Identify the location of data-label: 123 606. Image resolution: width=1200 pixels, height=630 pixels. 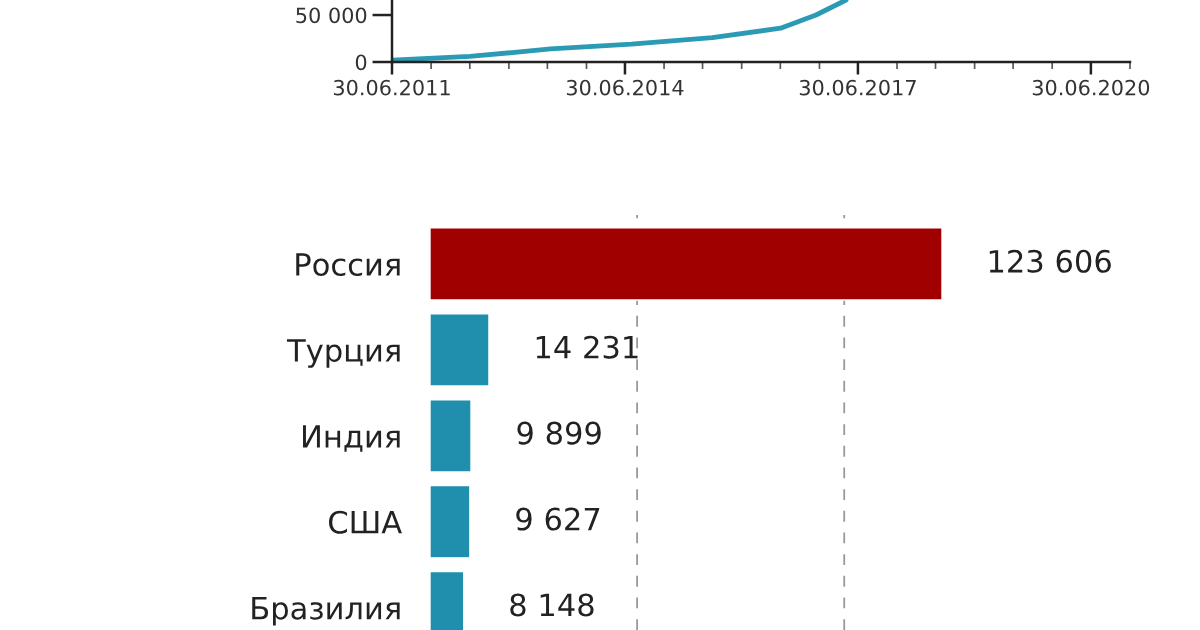
(1050, 261).